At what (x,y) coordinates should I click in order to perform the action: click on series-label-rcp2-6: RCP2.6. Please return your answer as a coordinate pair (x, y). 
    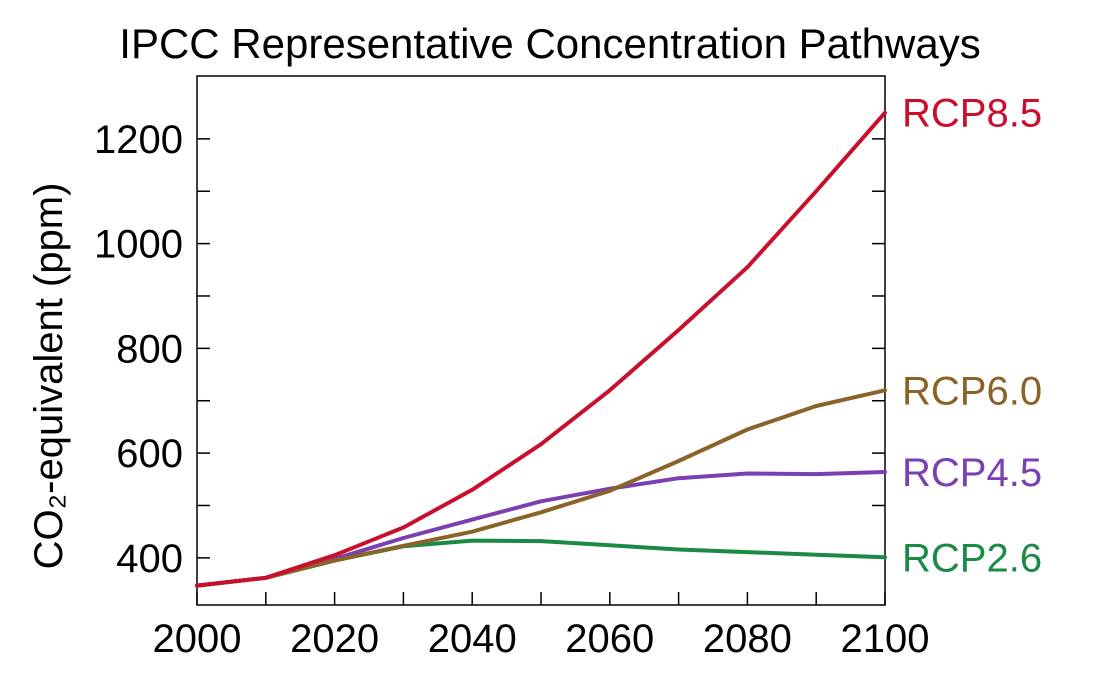
    Looking at the image, I should click on (972, 558).